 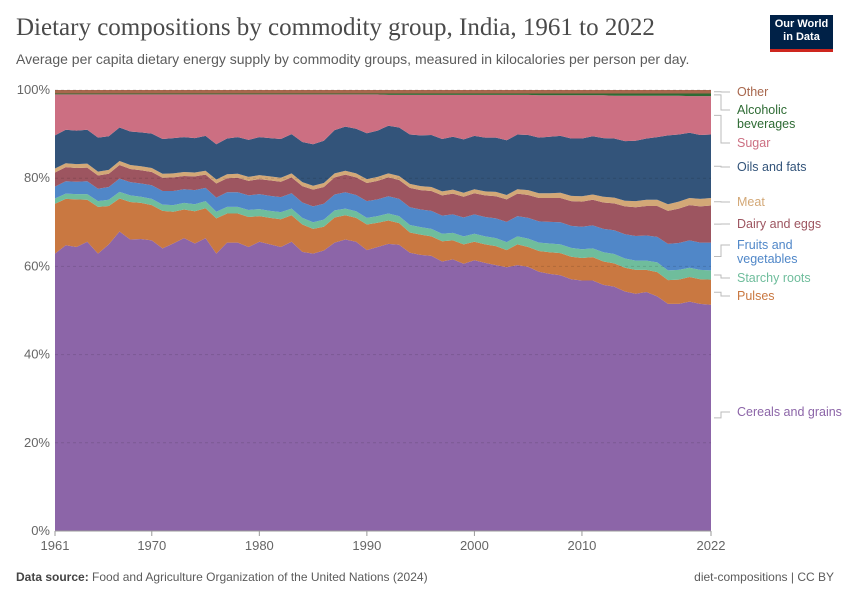 What do you see at coordinates (37, 354) in the screenshot?
I see `y-tick-label: 40%` at bounding box center [37, 354].